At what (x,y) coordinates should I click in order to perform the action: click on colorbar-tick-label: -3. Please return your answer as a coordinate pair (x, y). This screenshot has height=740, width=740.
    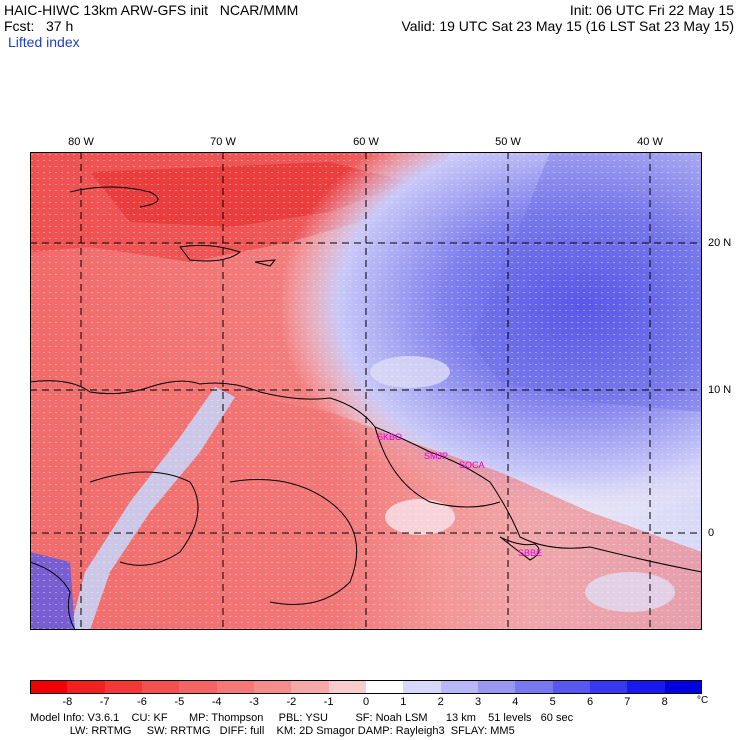
    Looking at the image, I should click on (254, 702).